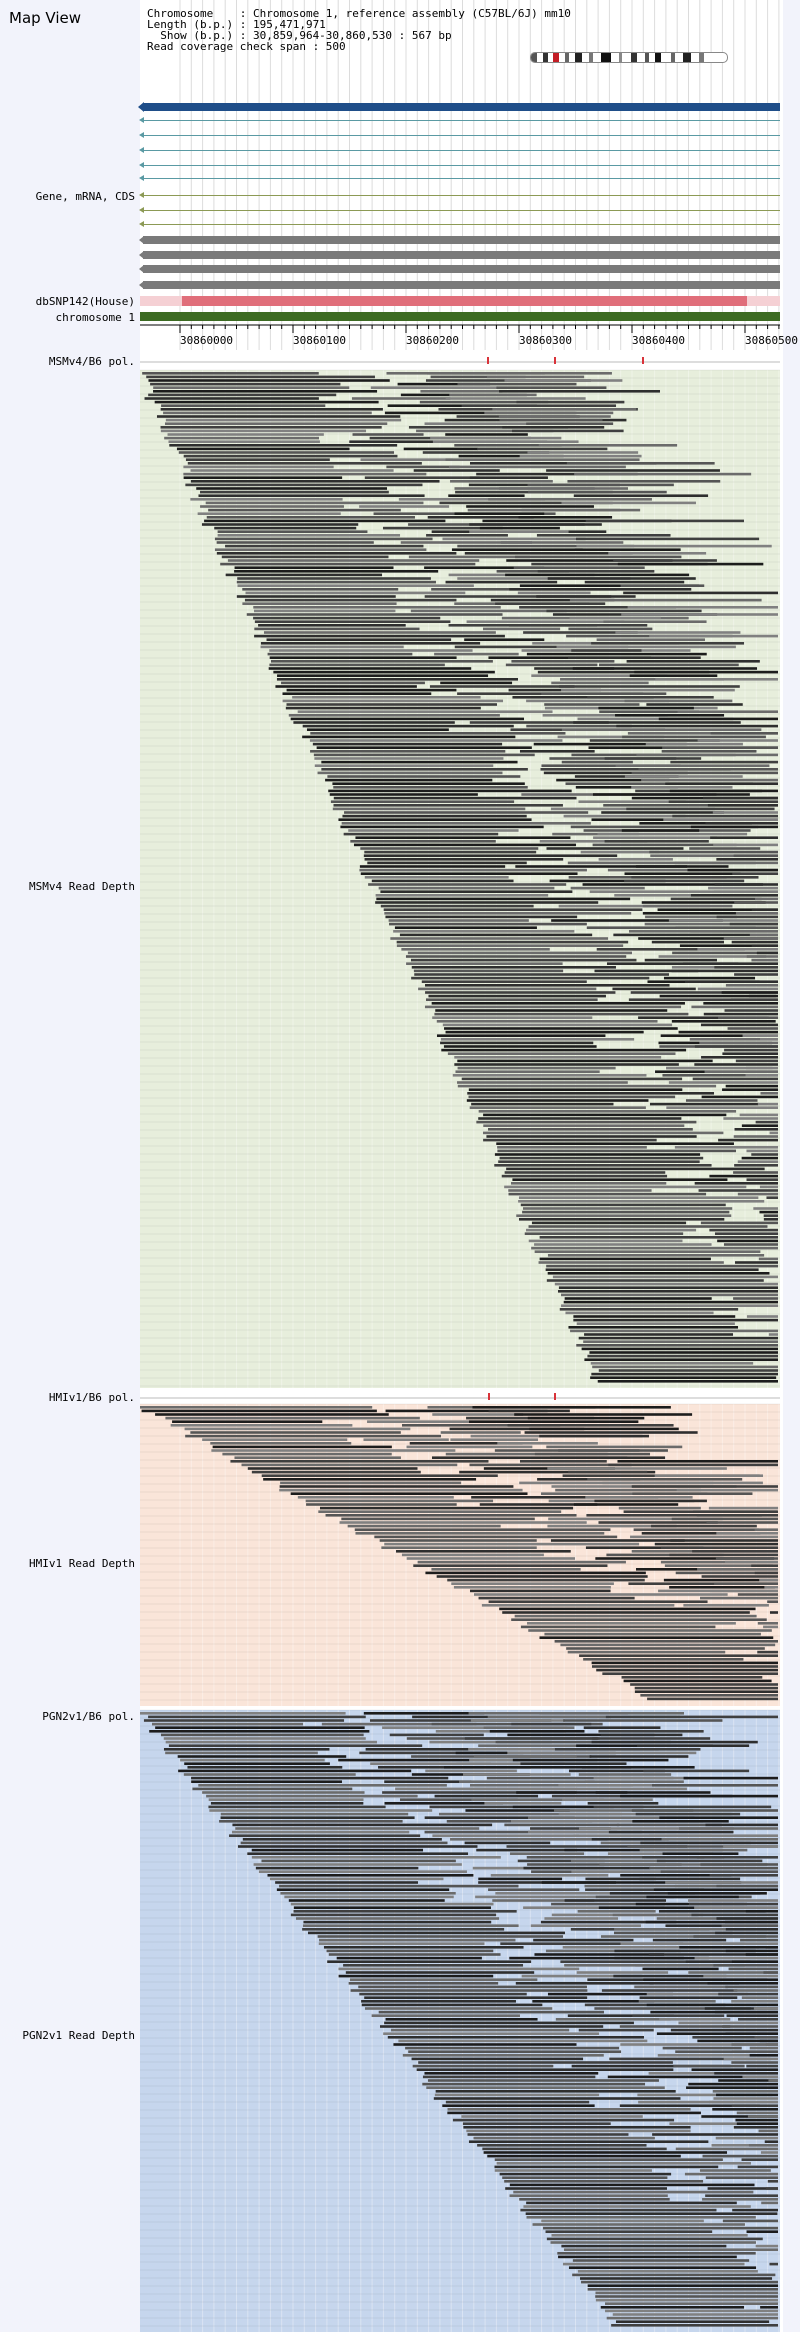 The width and height of the screenshot is (800, 2332). Describe the element at coordinates (629, 57) in the screenshot. I see `chromosome-ideogram` at that location.